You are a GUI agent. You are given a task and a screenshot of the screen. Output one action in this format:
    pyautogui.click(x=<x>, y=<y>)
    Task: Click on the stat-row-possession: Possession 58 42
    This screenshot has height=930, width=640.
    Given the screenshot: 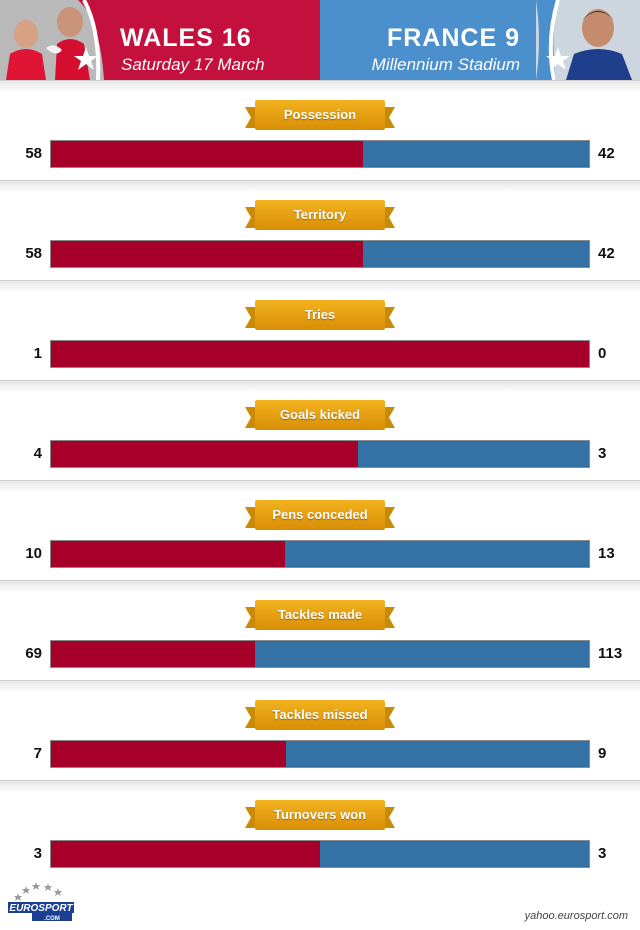 What is the action you would take?
    pyautogui.click(x=320, y=130)
    